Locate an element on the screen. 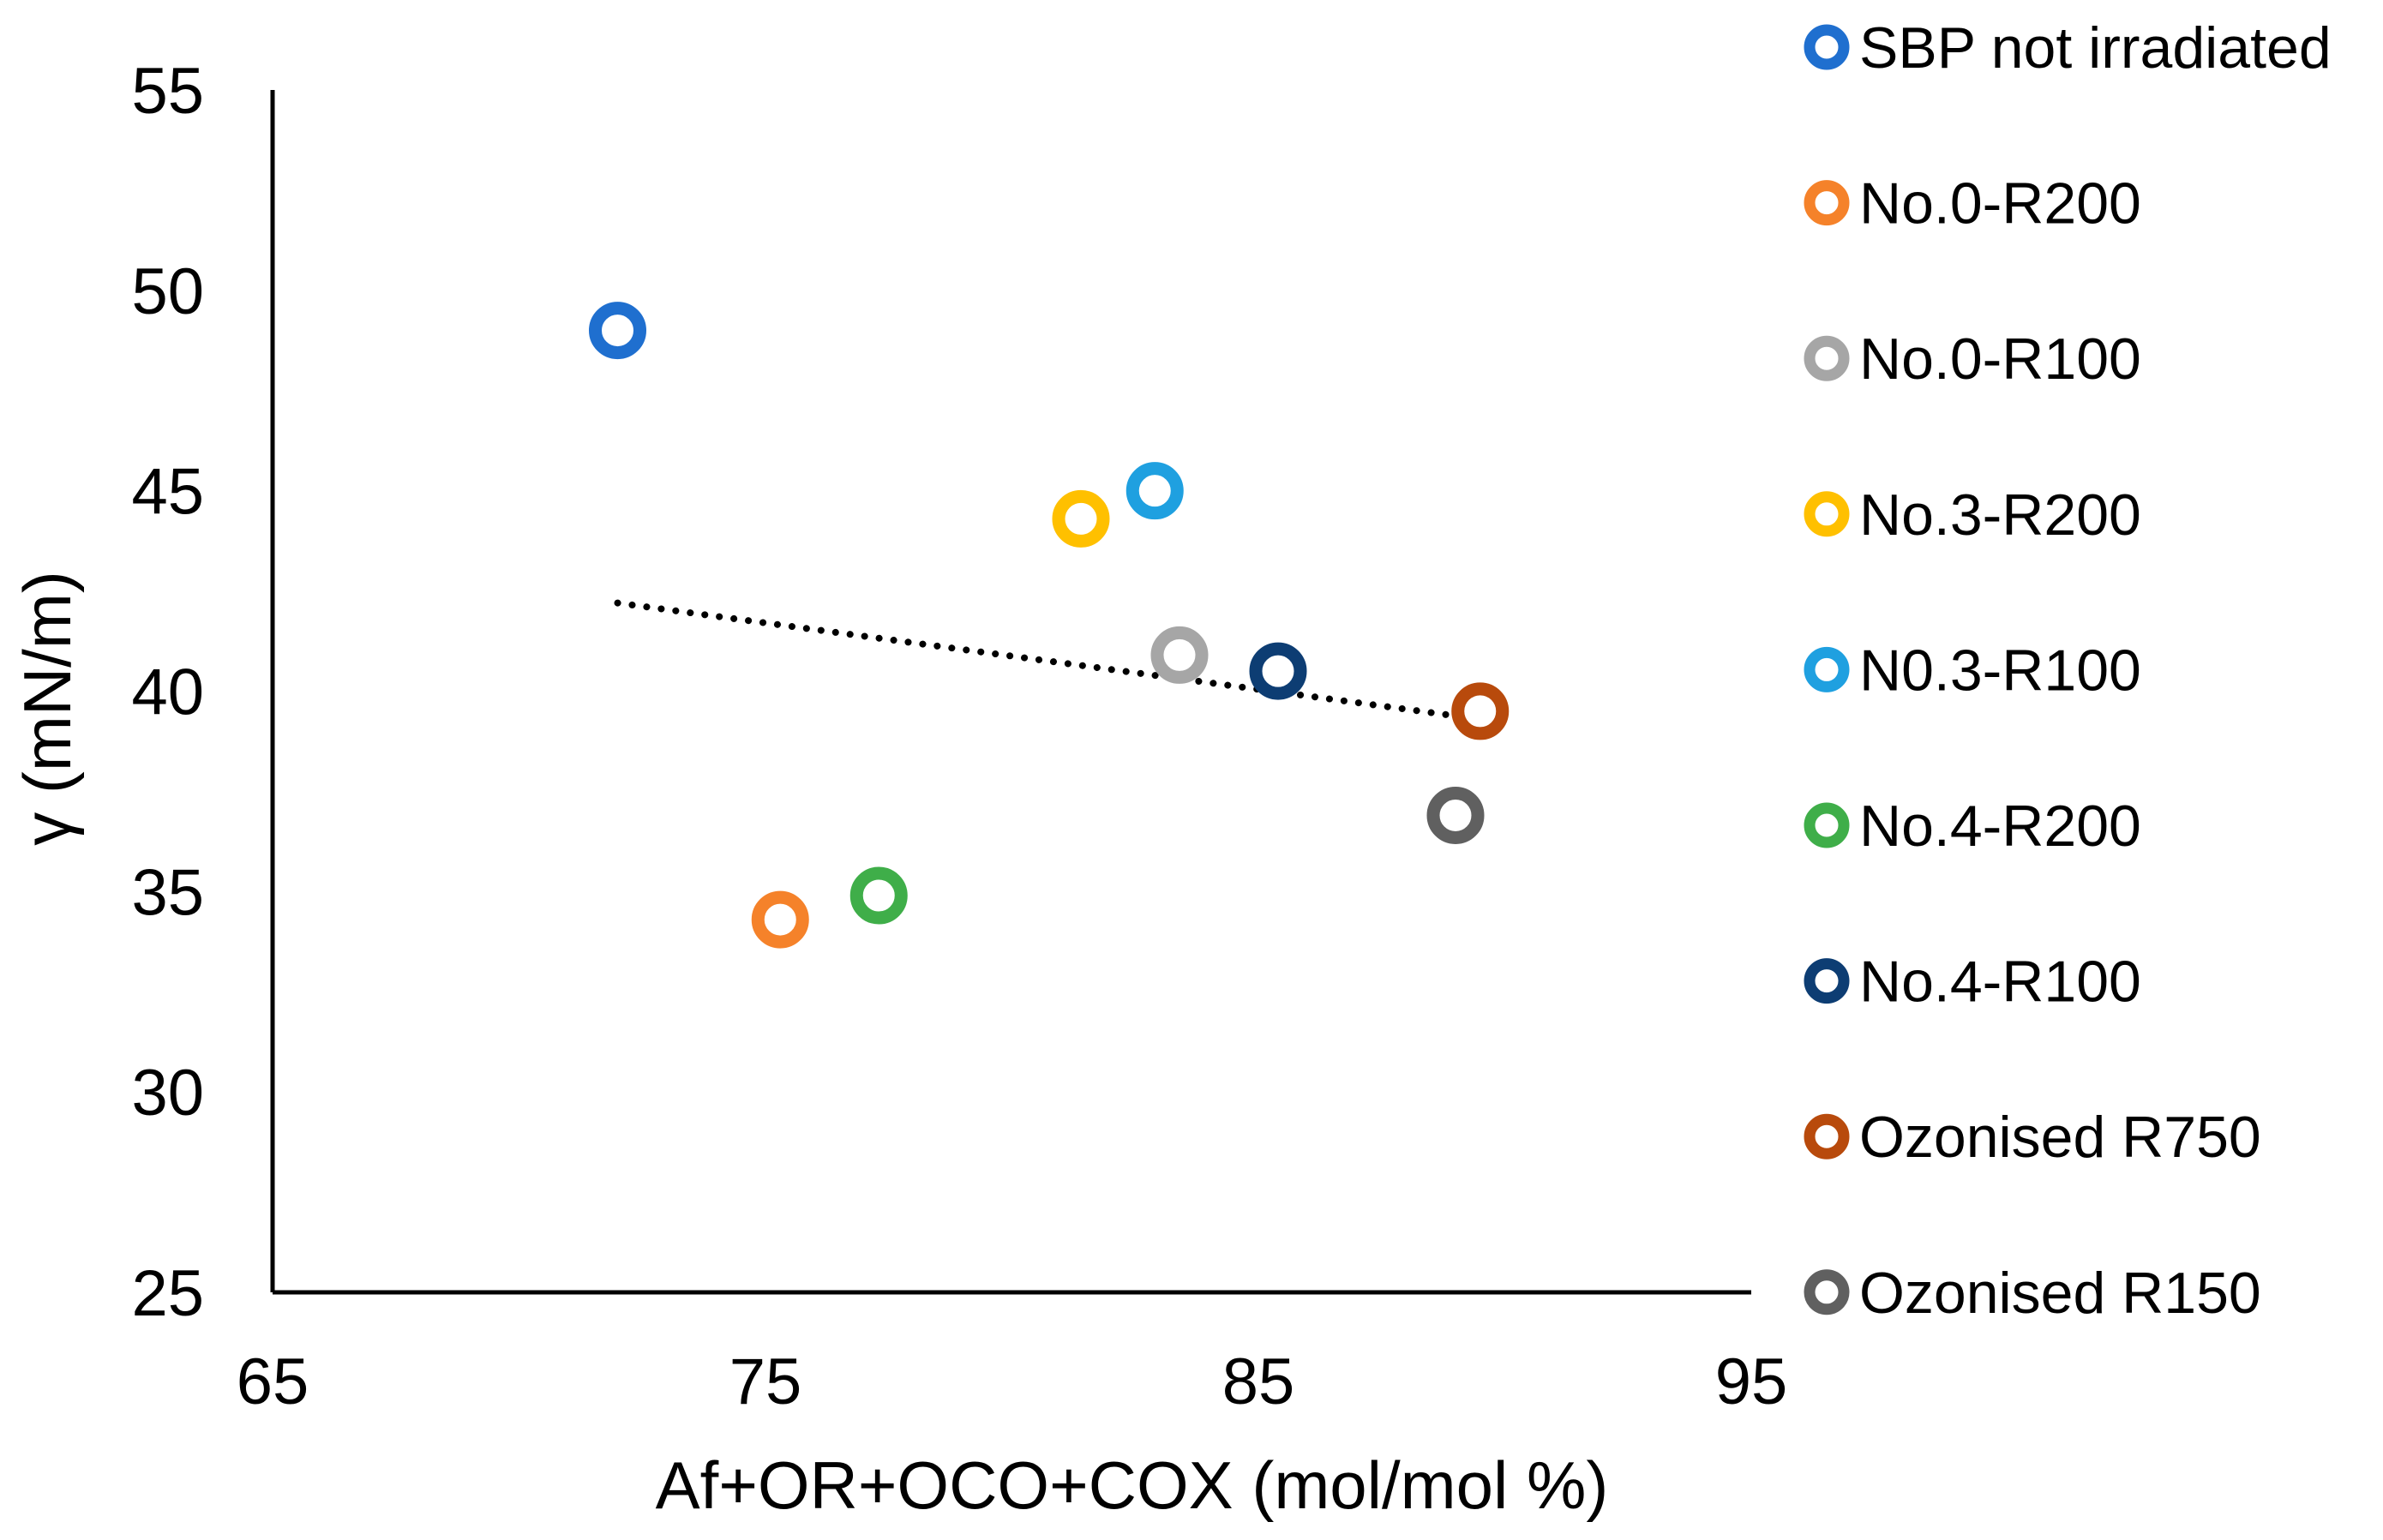 This screenshot has height=1540, width=2383. legend-label: No.0-R200 is located at coordinates (2000, 204).